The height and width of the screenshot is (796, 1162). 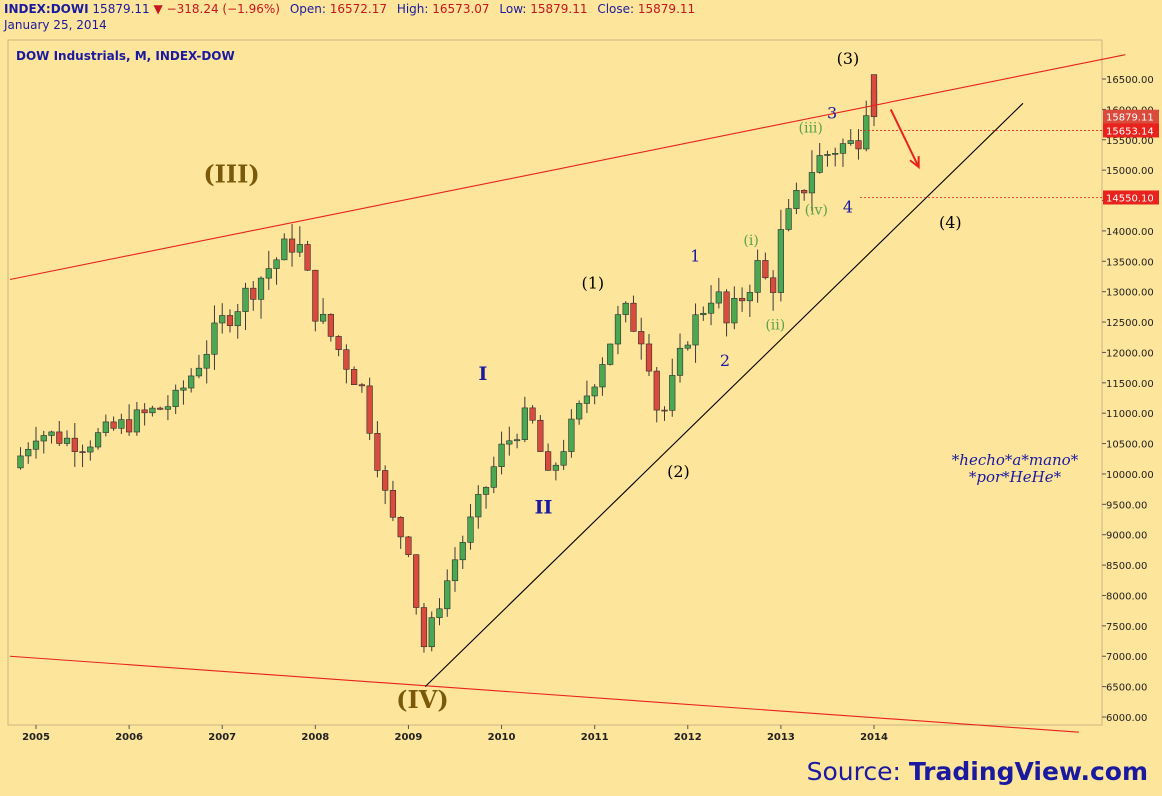 I want to click on close-value: 15879.11, so click(x=666, y=9).